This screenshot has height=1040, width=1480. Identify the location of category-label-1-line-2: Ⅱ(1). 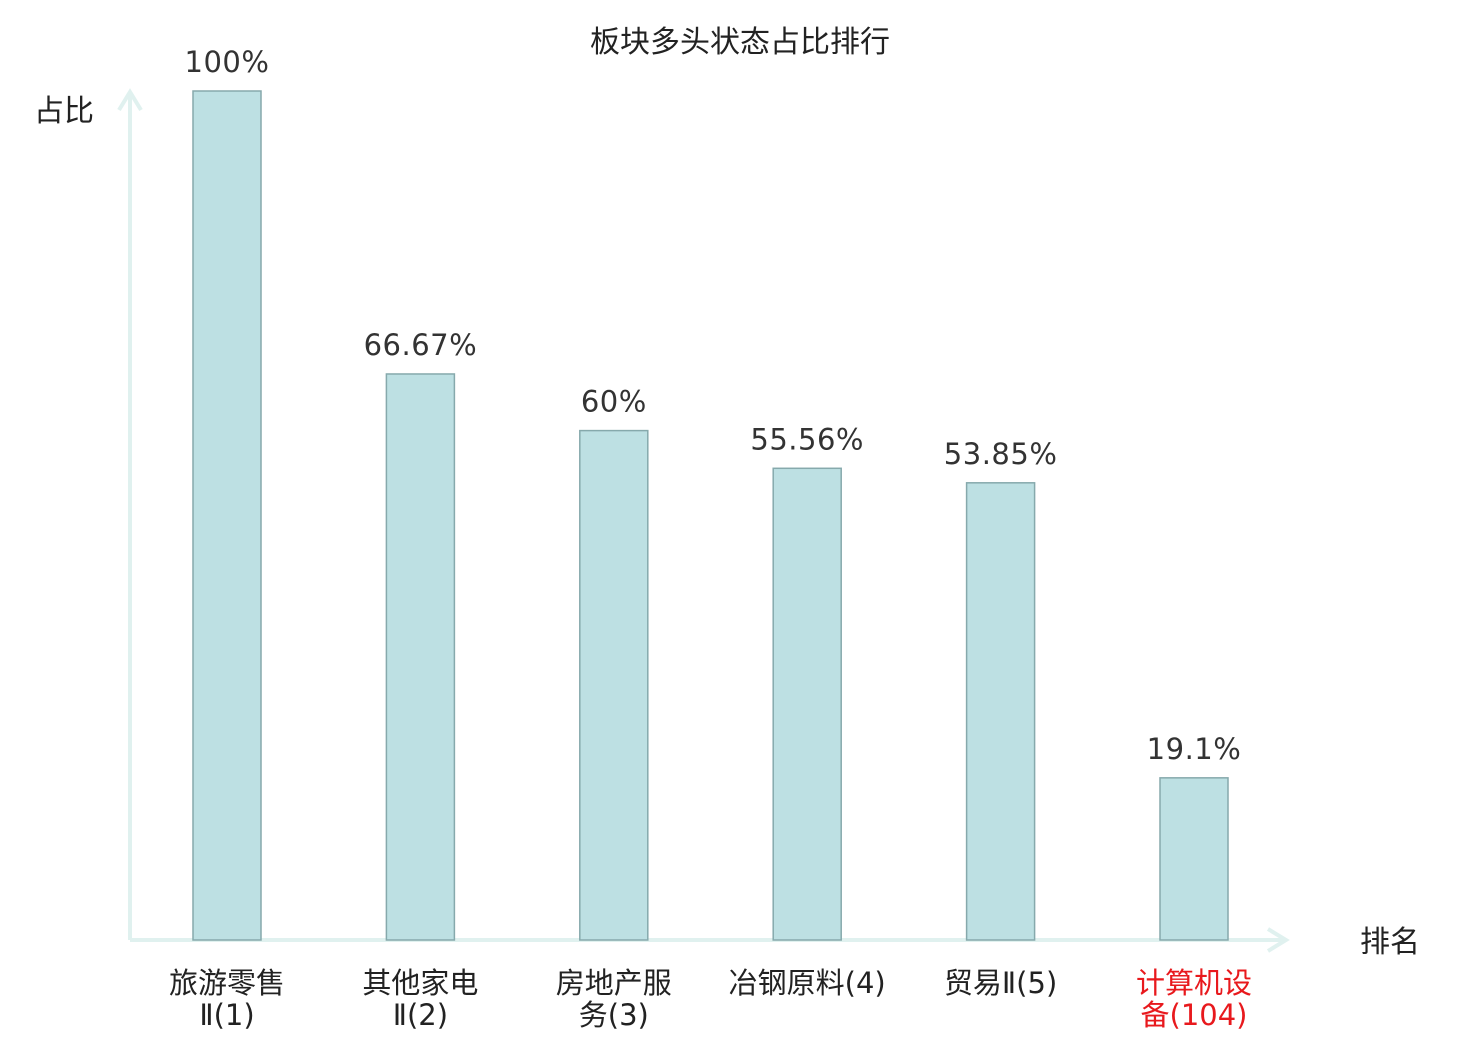
(226, 1015).